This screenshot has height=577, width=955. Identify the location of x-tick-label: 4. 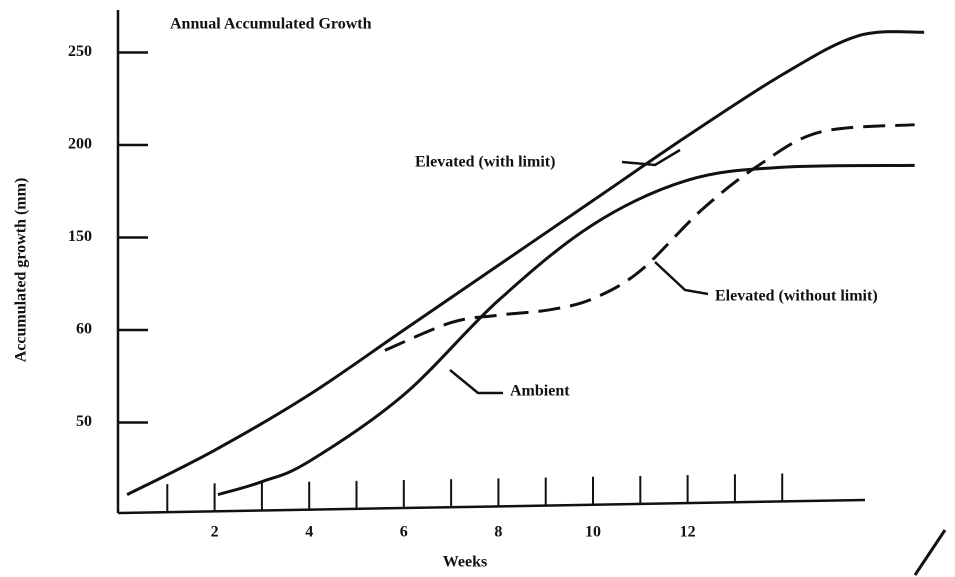
(309, 532).